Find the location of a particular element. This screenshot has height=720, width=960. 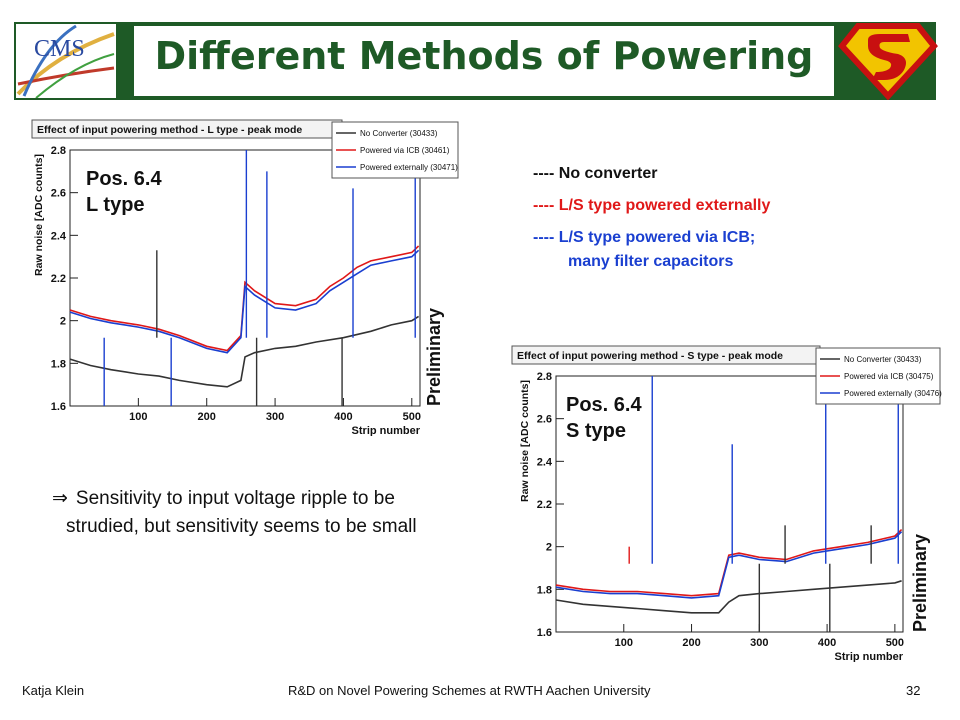

footer-author: Katja Klein is located at coordinates (53, 690).